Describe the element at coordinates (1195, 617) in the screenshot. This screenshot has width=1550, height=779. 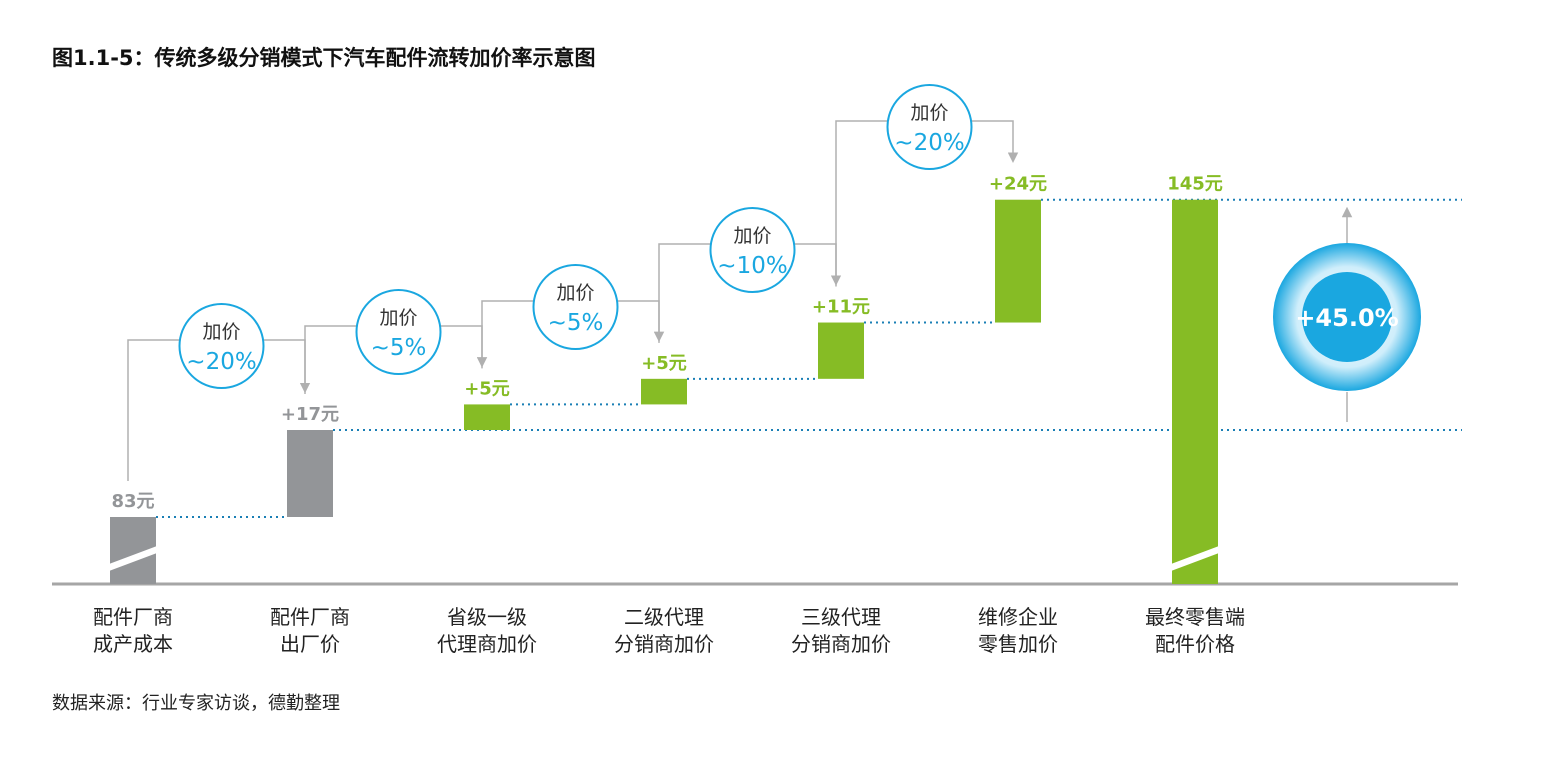
I see `category-label-6-0: 最终零售端` at that location.